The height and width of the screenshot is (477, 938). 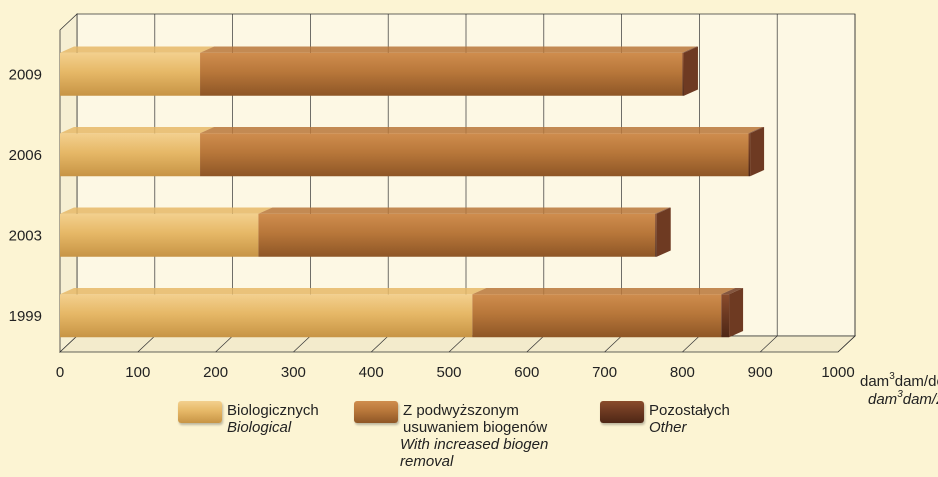 What do you see at coordinates (60, 372) in the screenshot?
I see `x-tick-label: 0` at bounding box center [60, 372].